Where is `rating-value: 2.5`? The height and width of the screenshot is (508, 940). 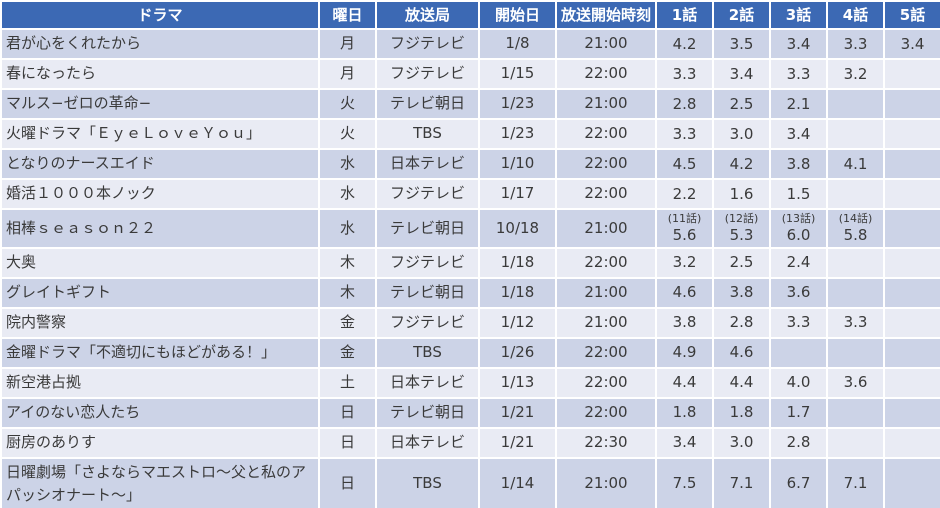
rating-value: 2.5 is located at coordinates (741, 262).